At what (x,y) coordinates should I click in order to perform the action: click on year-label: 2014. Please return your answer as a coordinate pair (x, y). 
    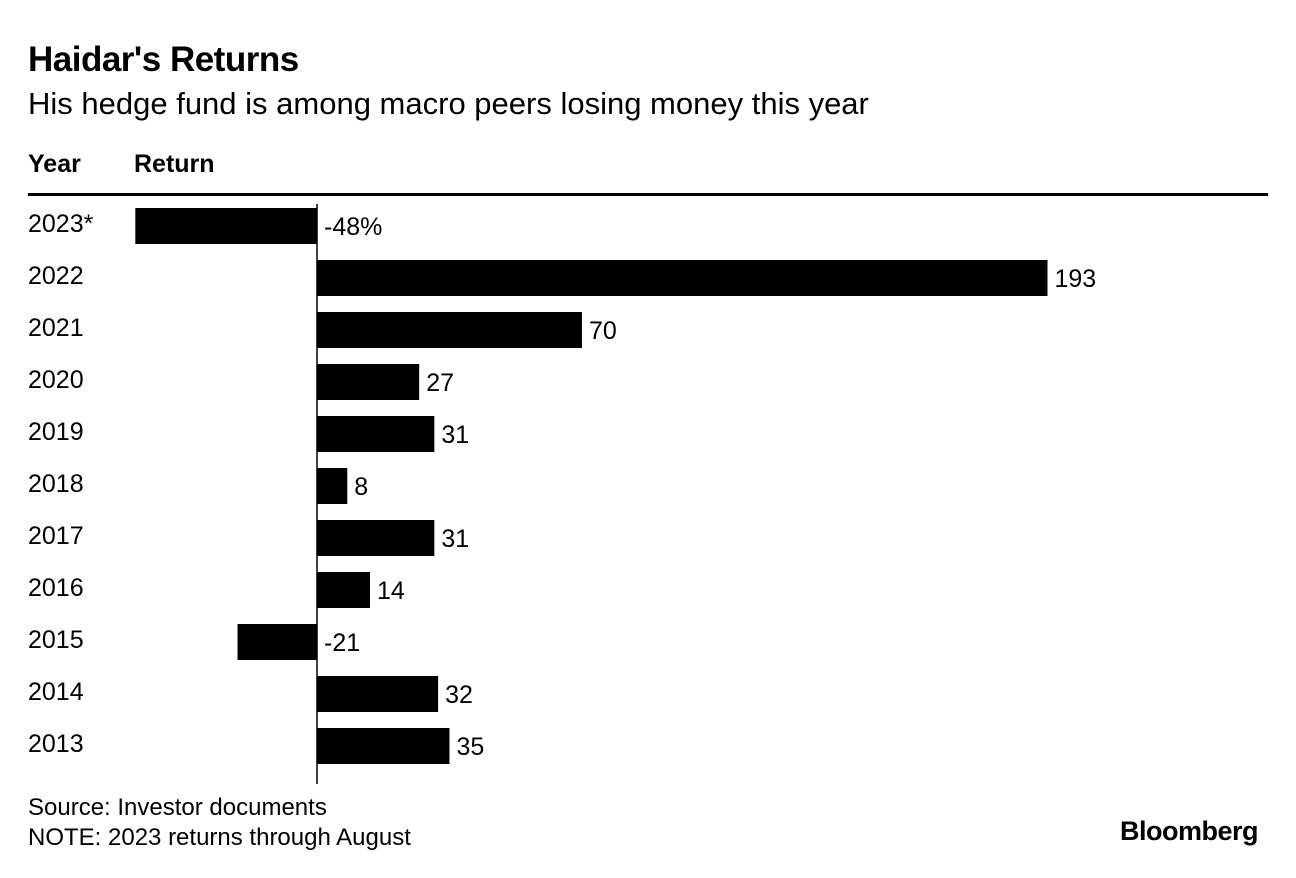
    Looking at the image, I should click on (56, 692).